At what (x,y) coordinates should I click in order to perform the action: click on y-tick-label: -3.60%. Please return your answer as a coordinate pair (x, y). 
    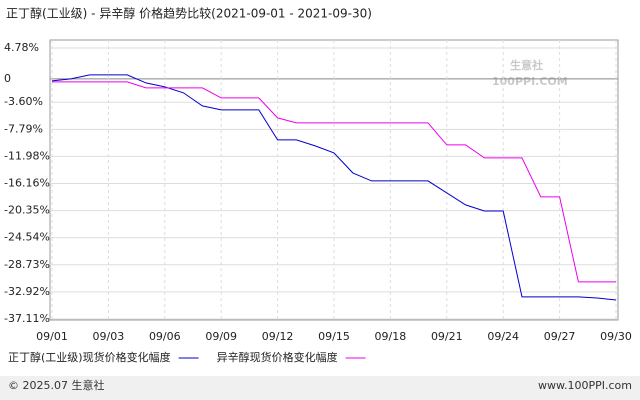
    Looking at the image, I should click on (23, 101).